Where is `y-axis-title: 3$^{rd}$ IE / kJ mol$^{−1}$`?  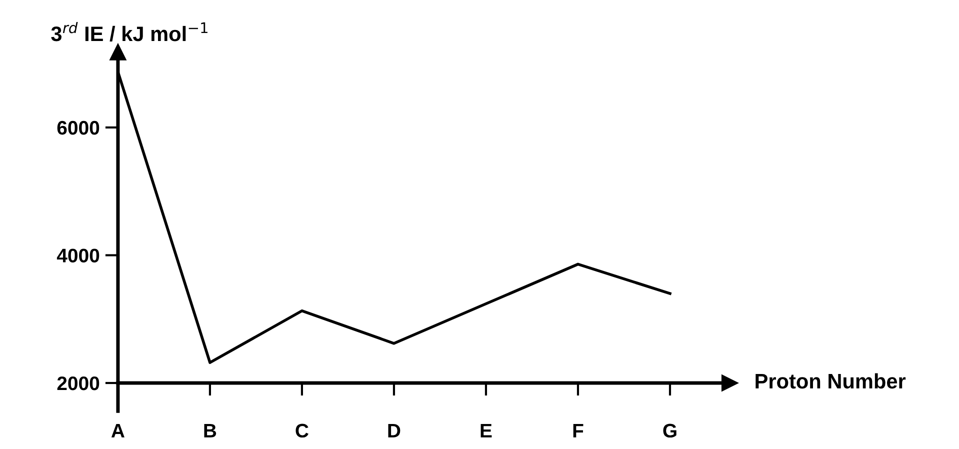 y-axis-title: 3$^{rd}$ IE / kJ mol$^{−1}$ is located at coordinates (129, 32).